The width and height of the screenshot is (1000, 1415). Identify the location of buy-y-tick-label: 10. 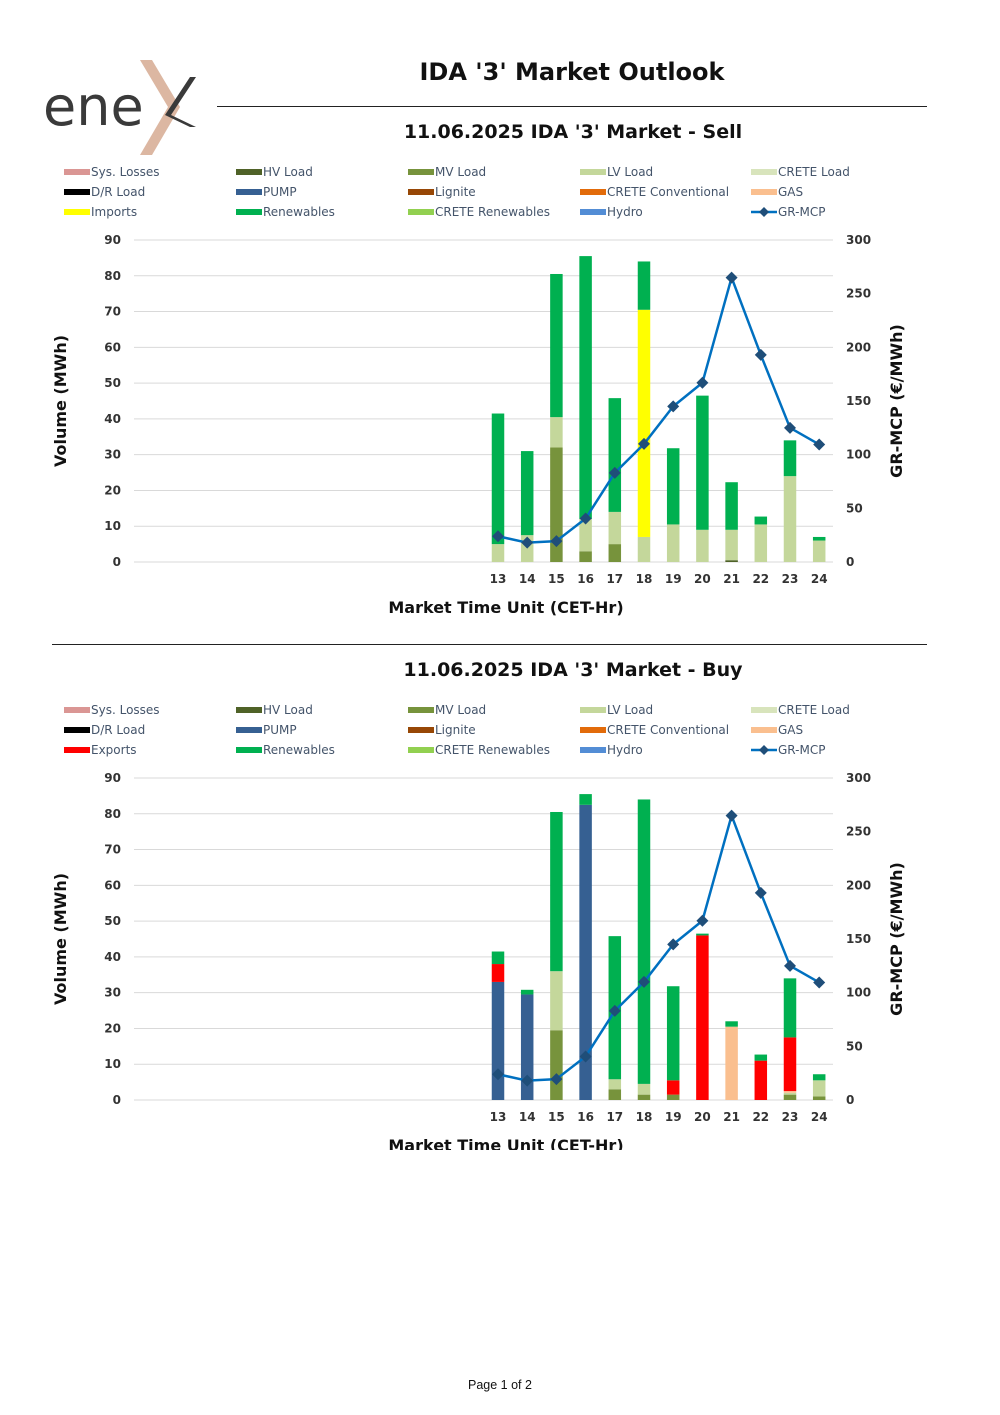
(112, 1064).